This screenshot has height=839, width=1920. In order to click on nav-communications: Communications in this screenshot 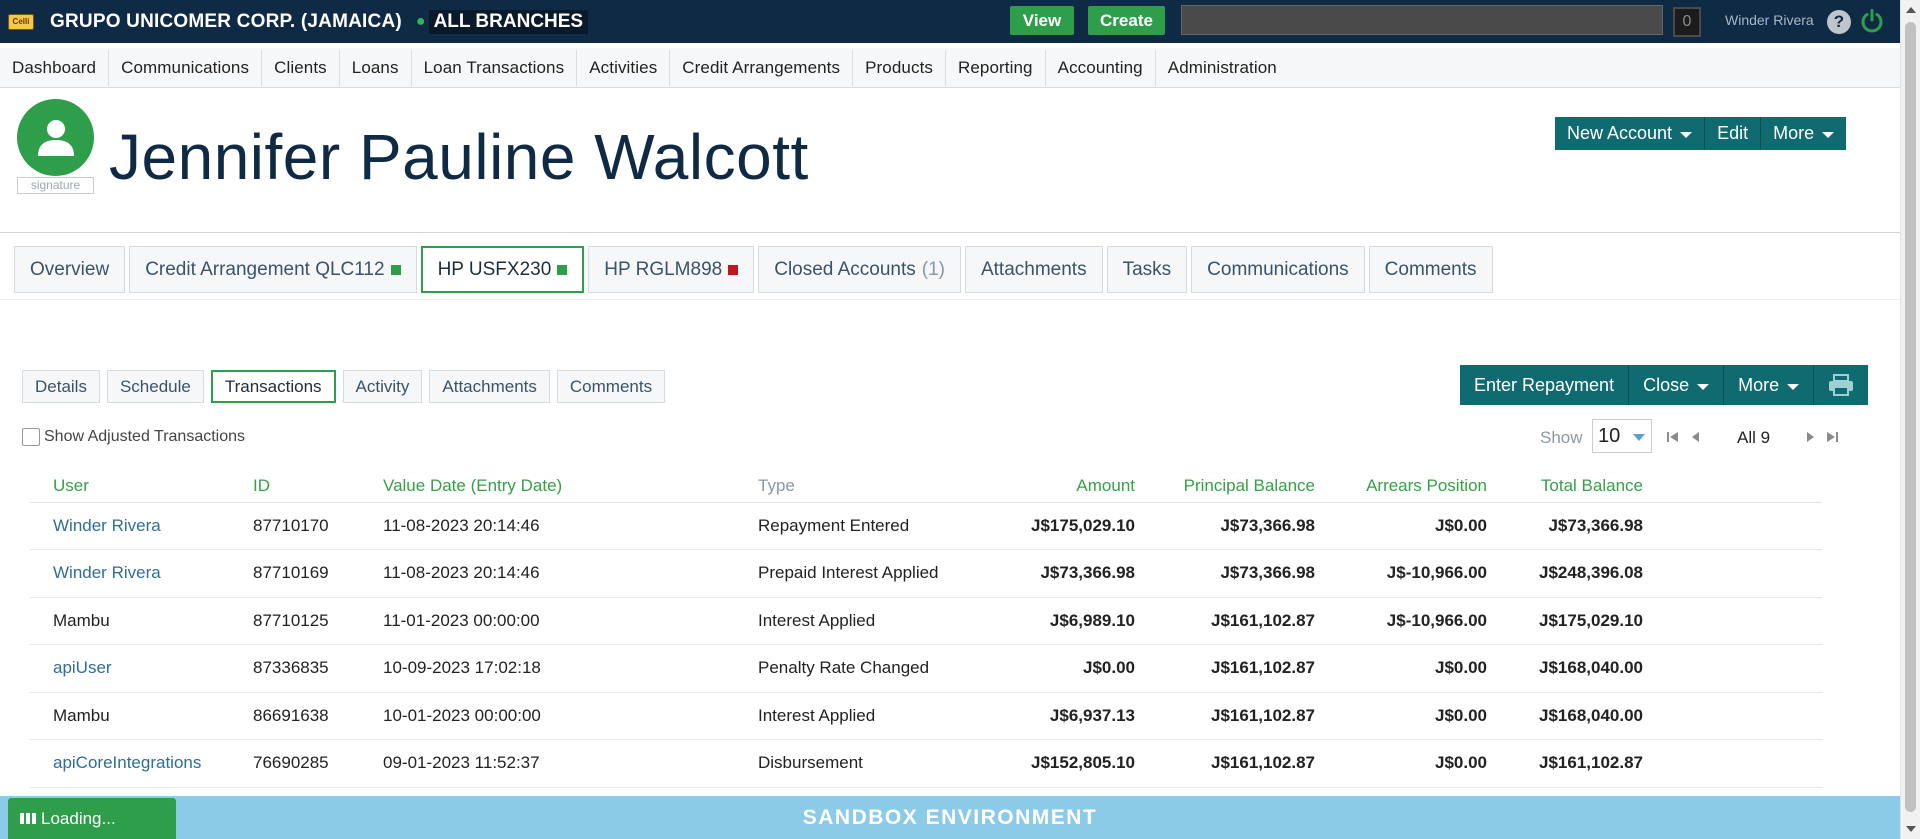, I will do `click(186, 67)`.